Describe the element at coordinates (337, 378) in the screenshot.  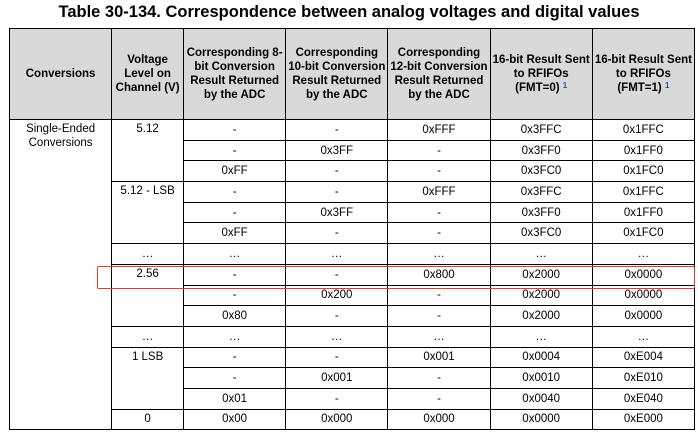
I see `cell-10bit: 0x001` at that location.